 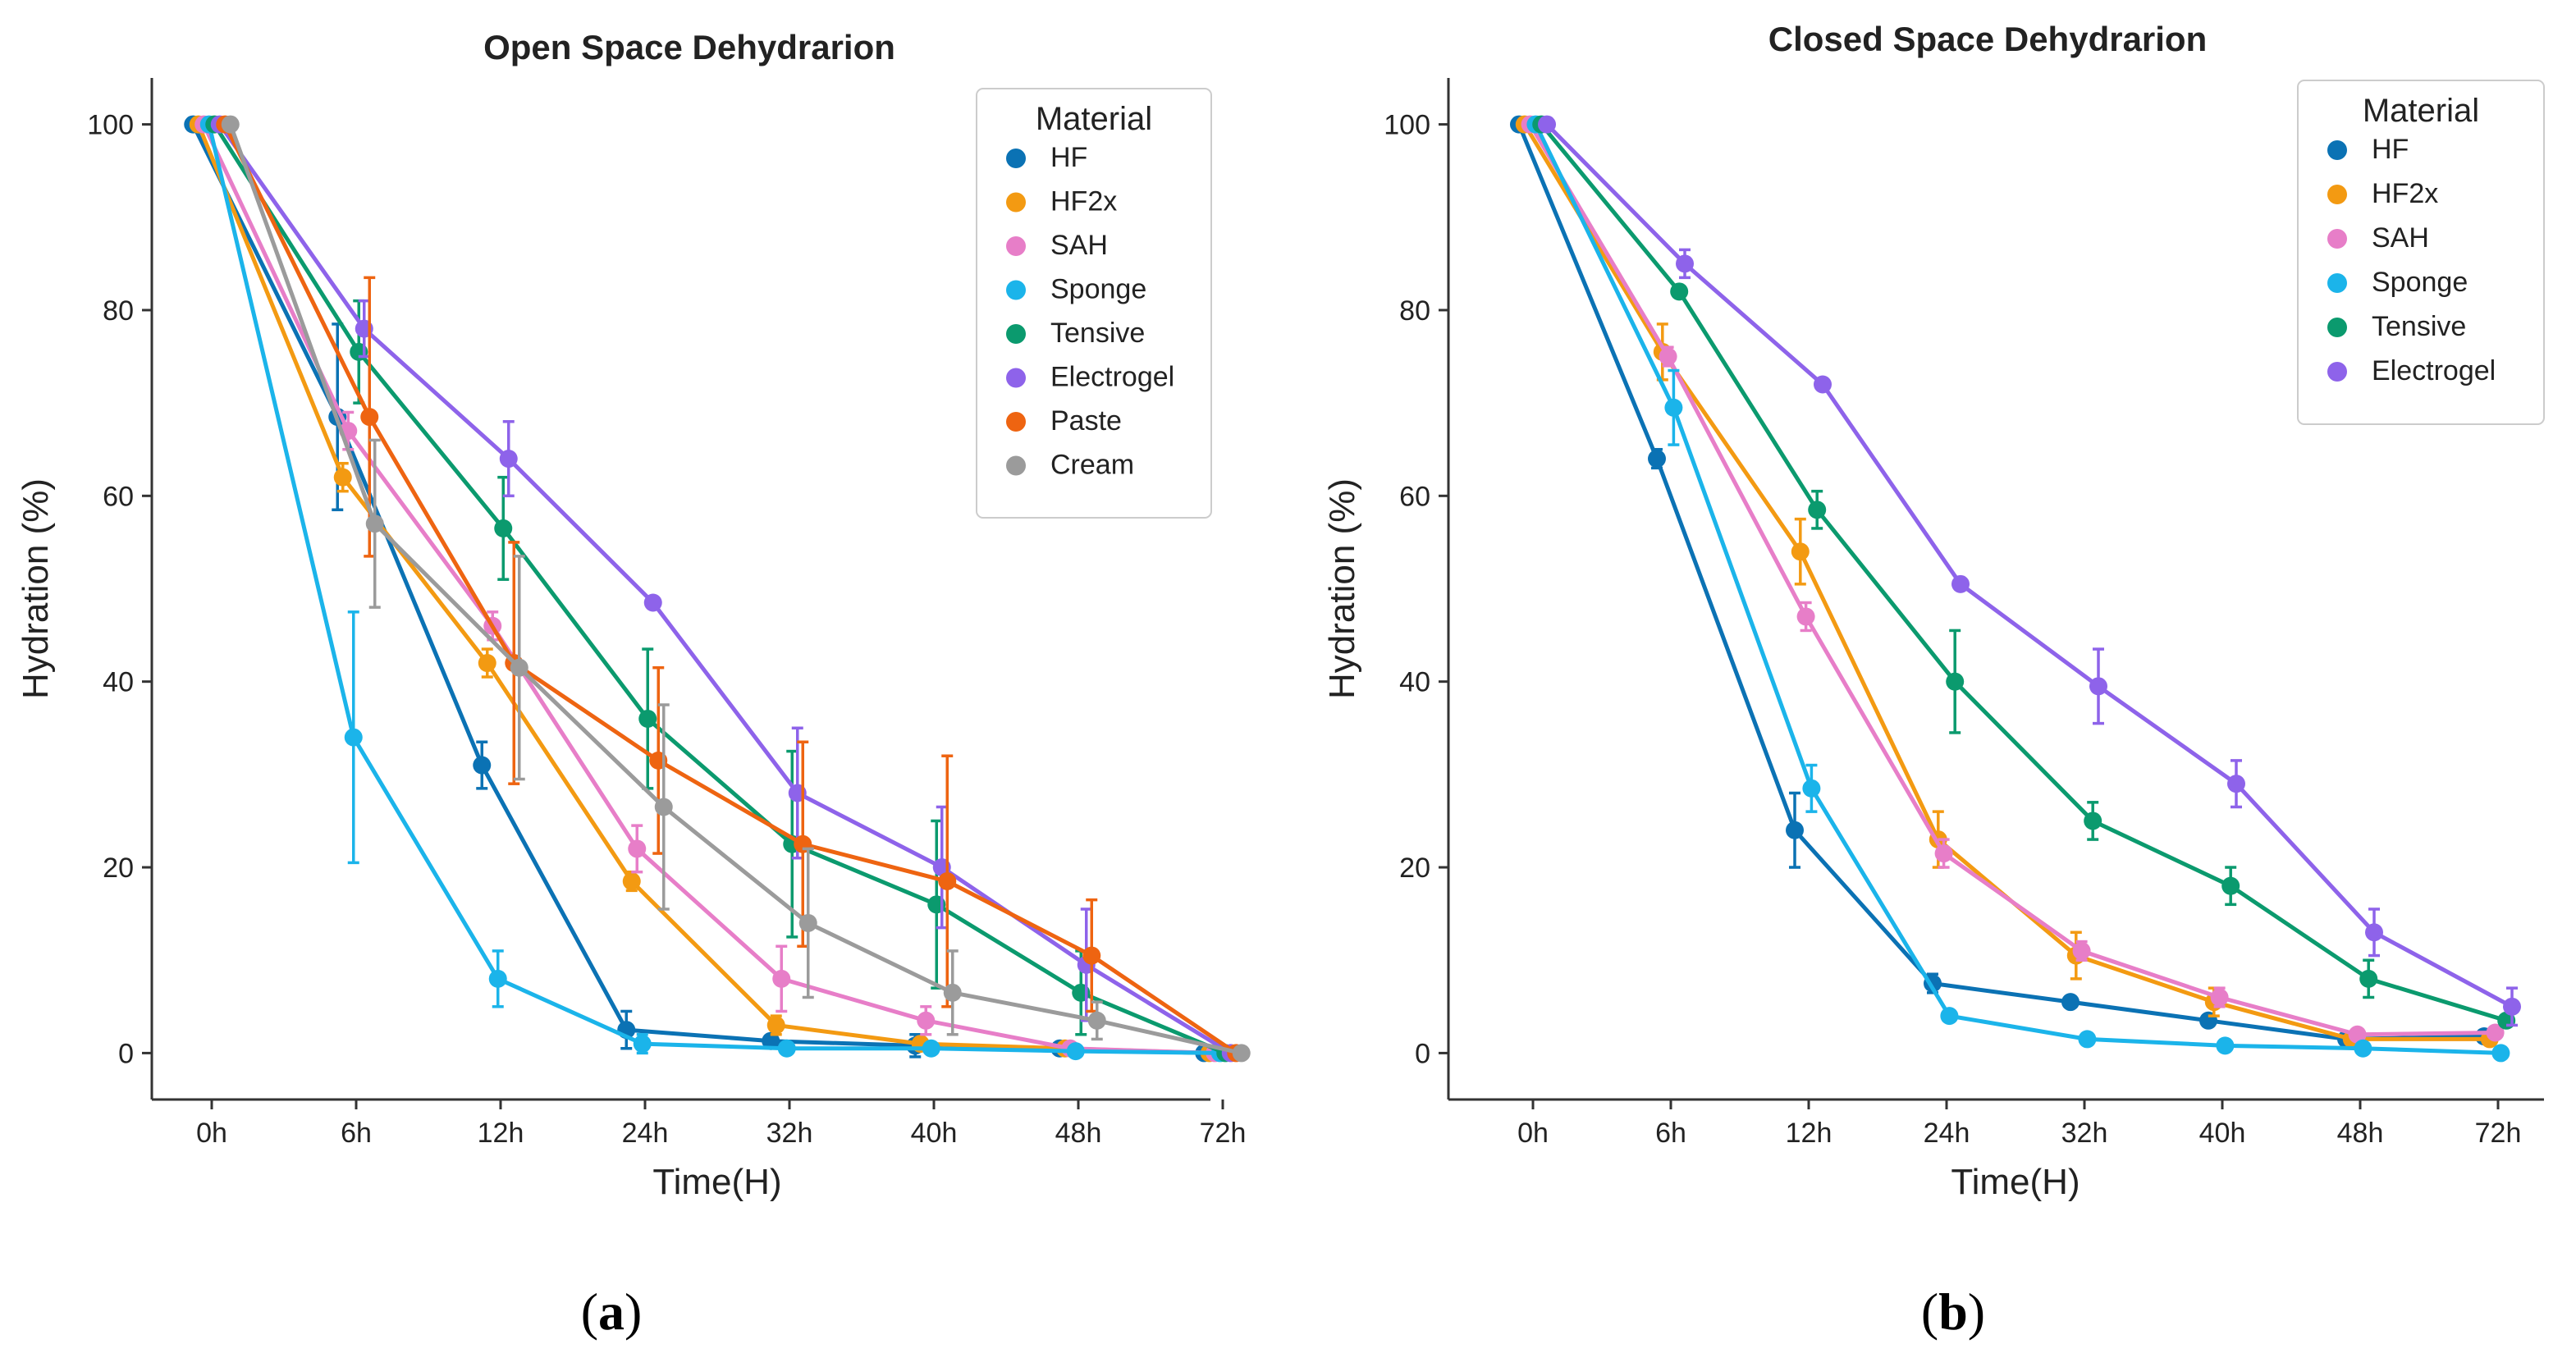 I want to click on x-tick-label: 40h, so click(x=934, y=1133).